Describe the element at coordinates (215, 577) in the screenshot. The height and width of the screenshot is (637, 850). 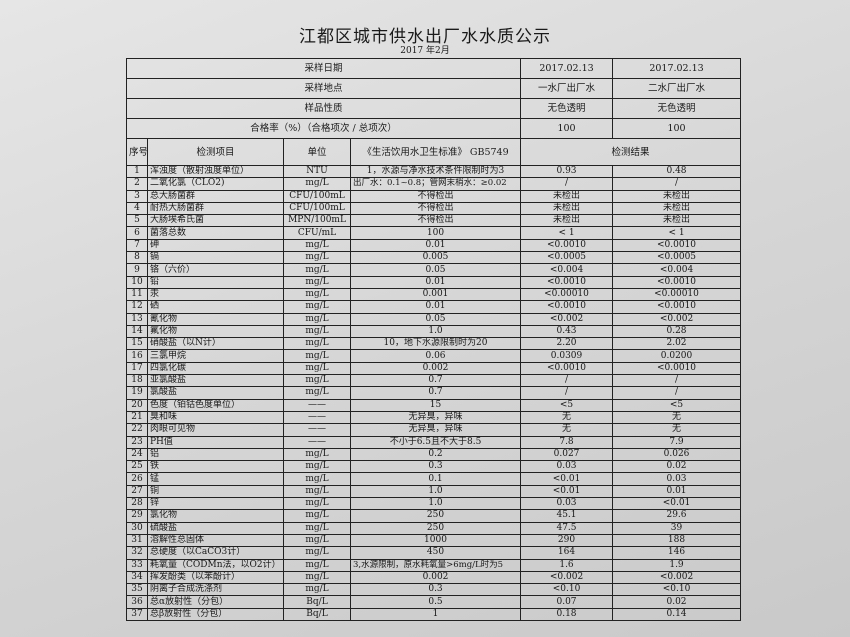
I see `cell-item: 挥发酚类（以苯酚计）` at that location.